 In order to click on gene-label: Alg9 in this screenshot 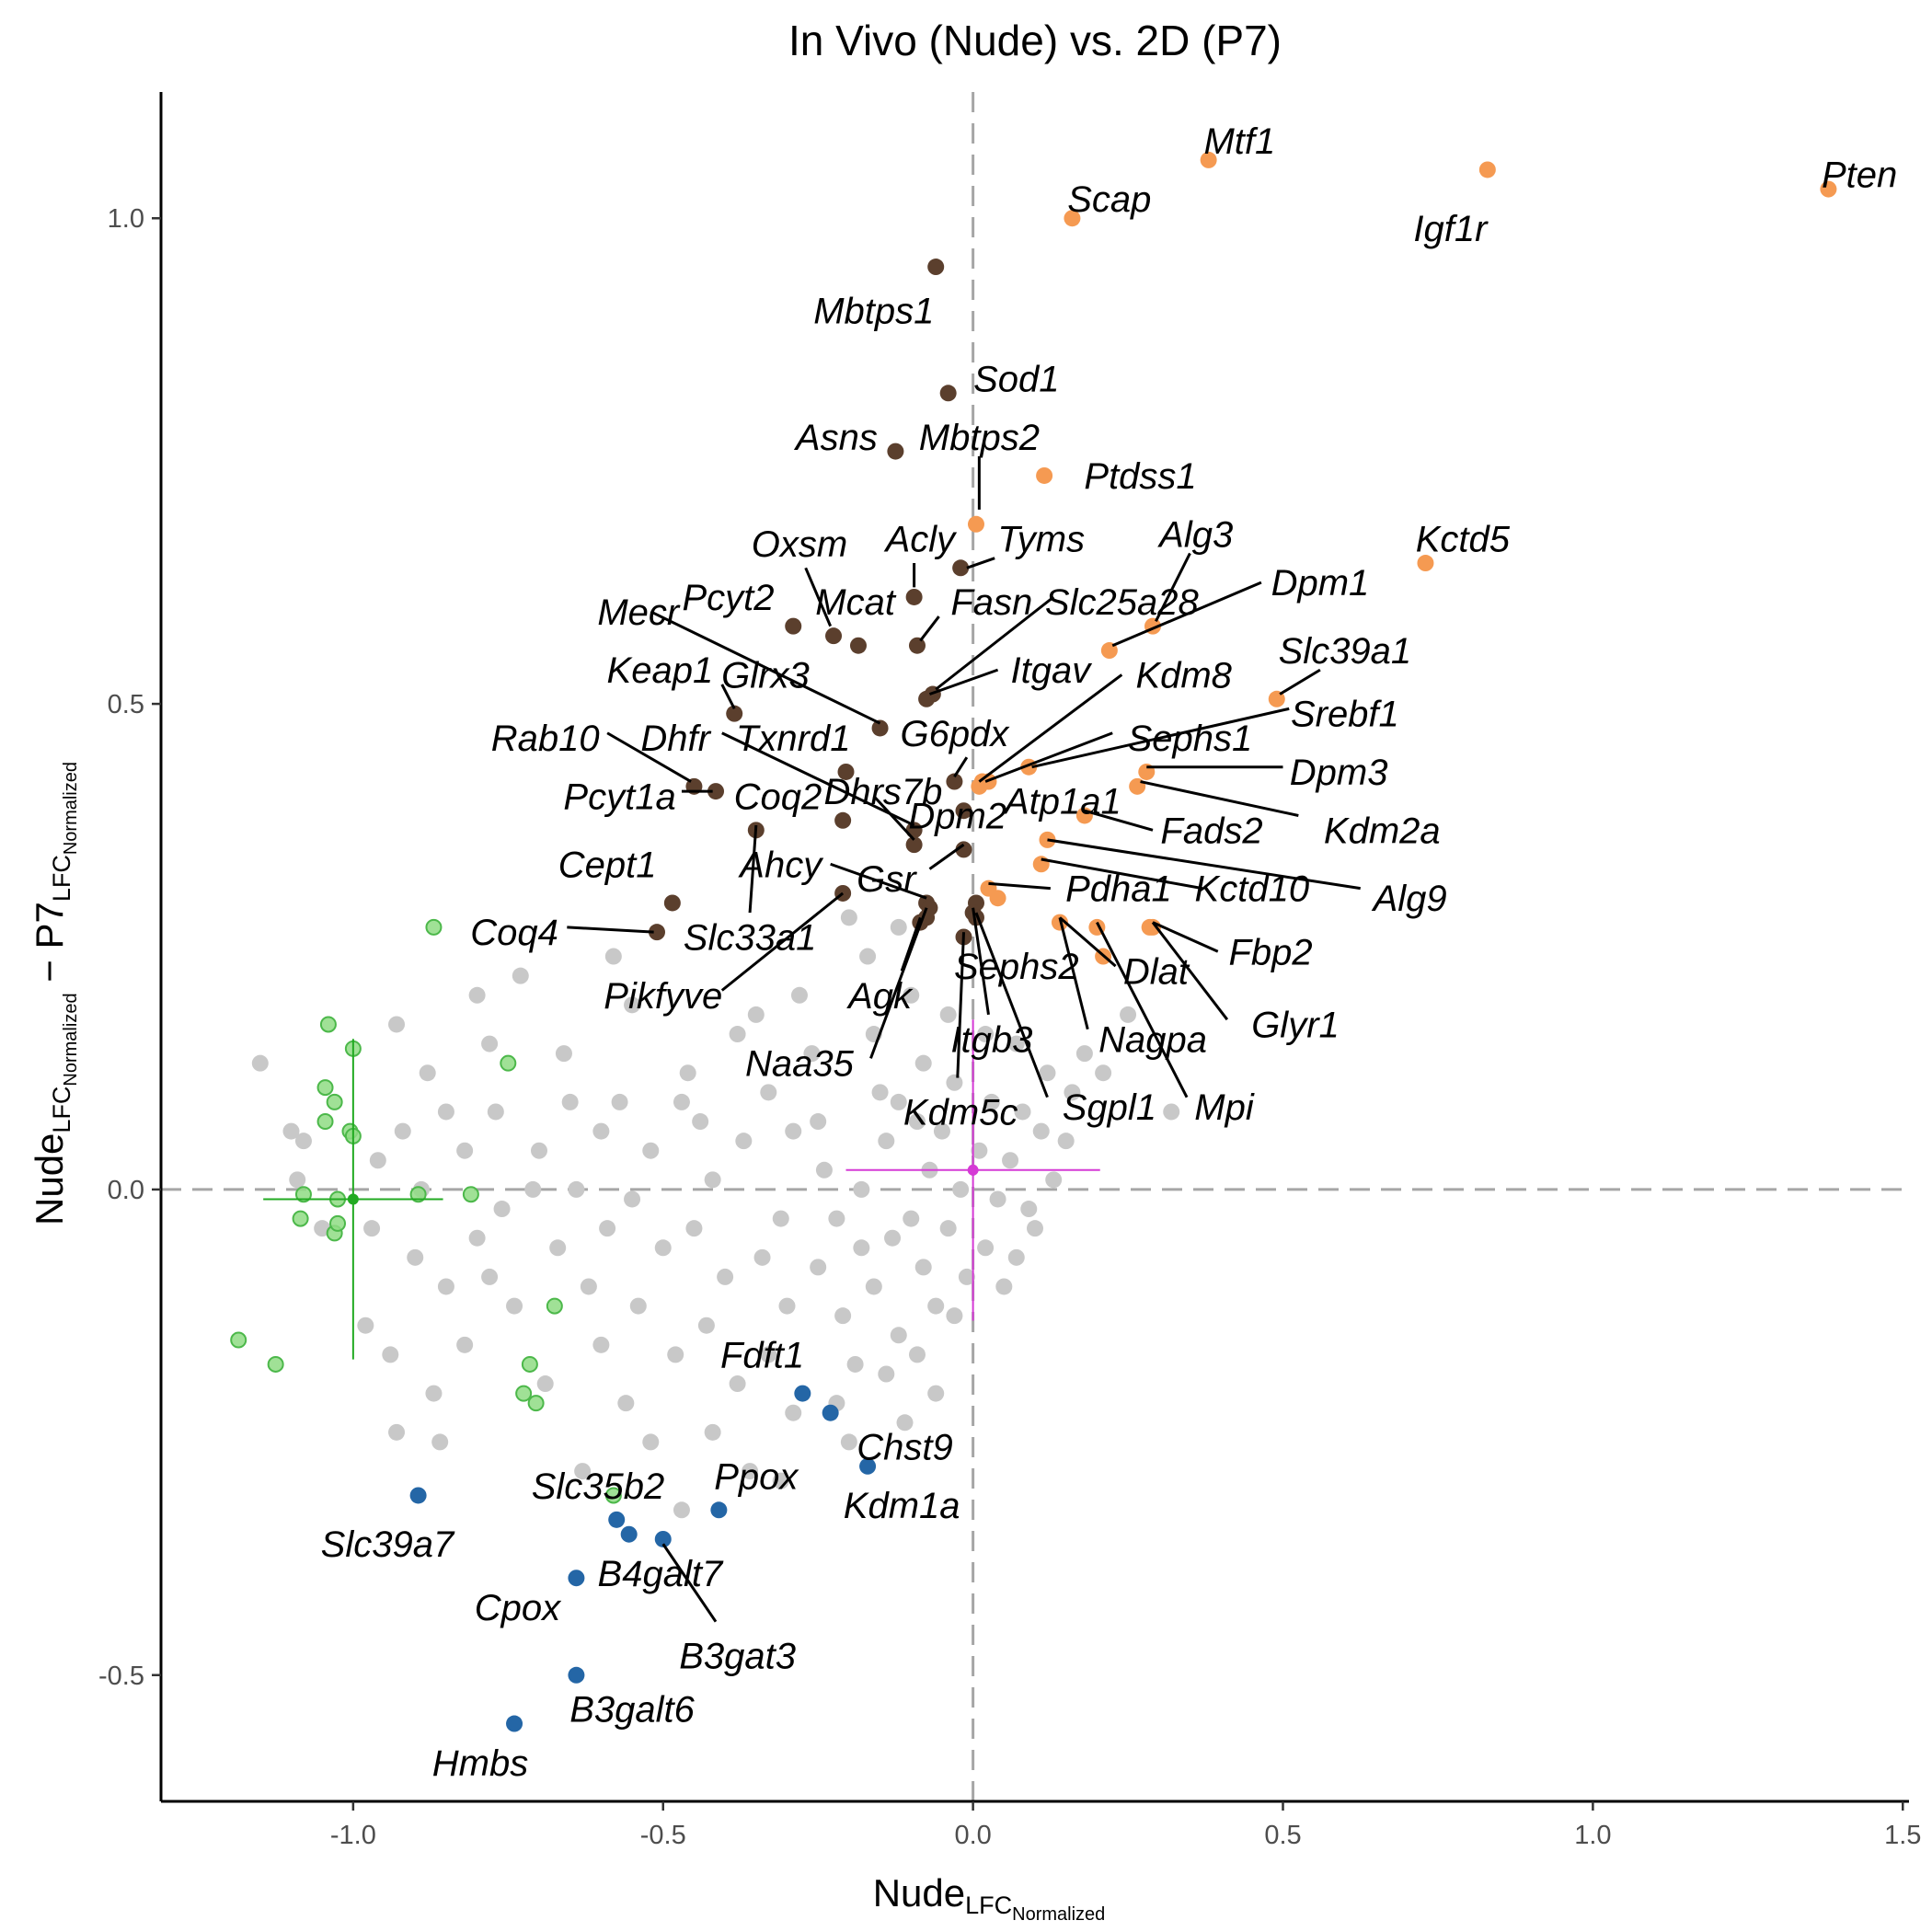, I will do `click(1409, 899)`.